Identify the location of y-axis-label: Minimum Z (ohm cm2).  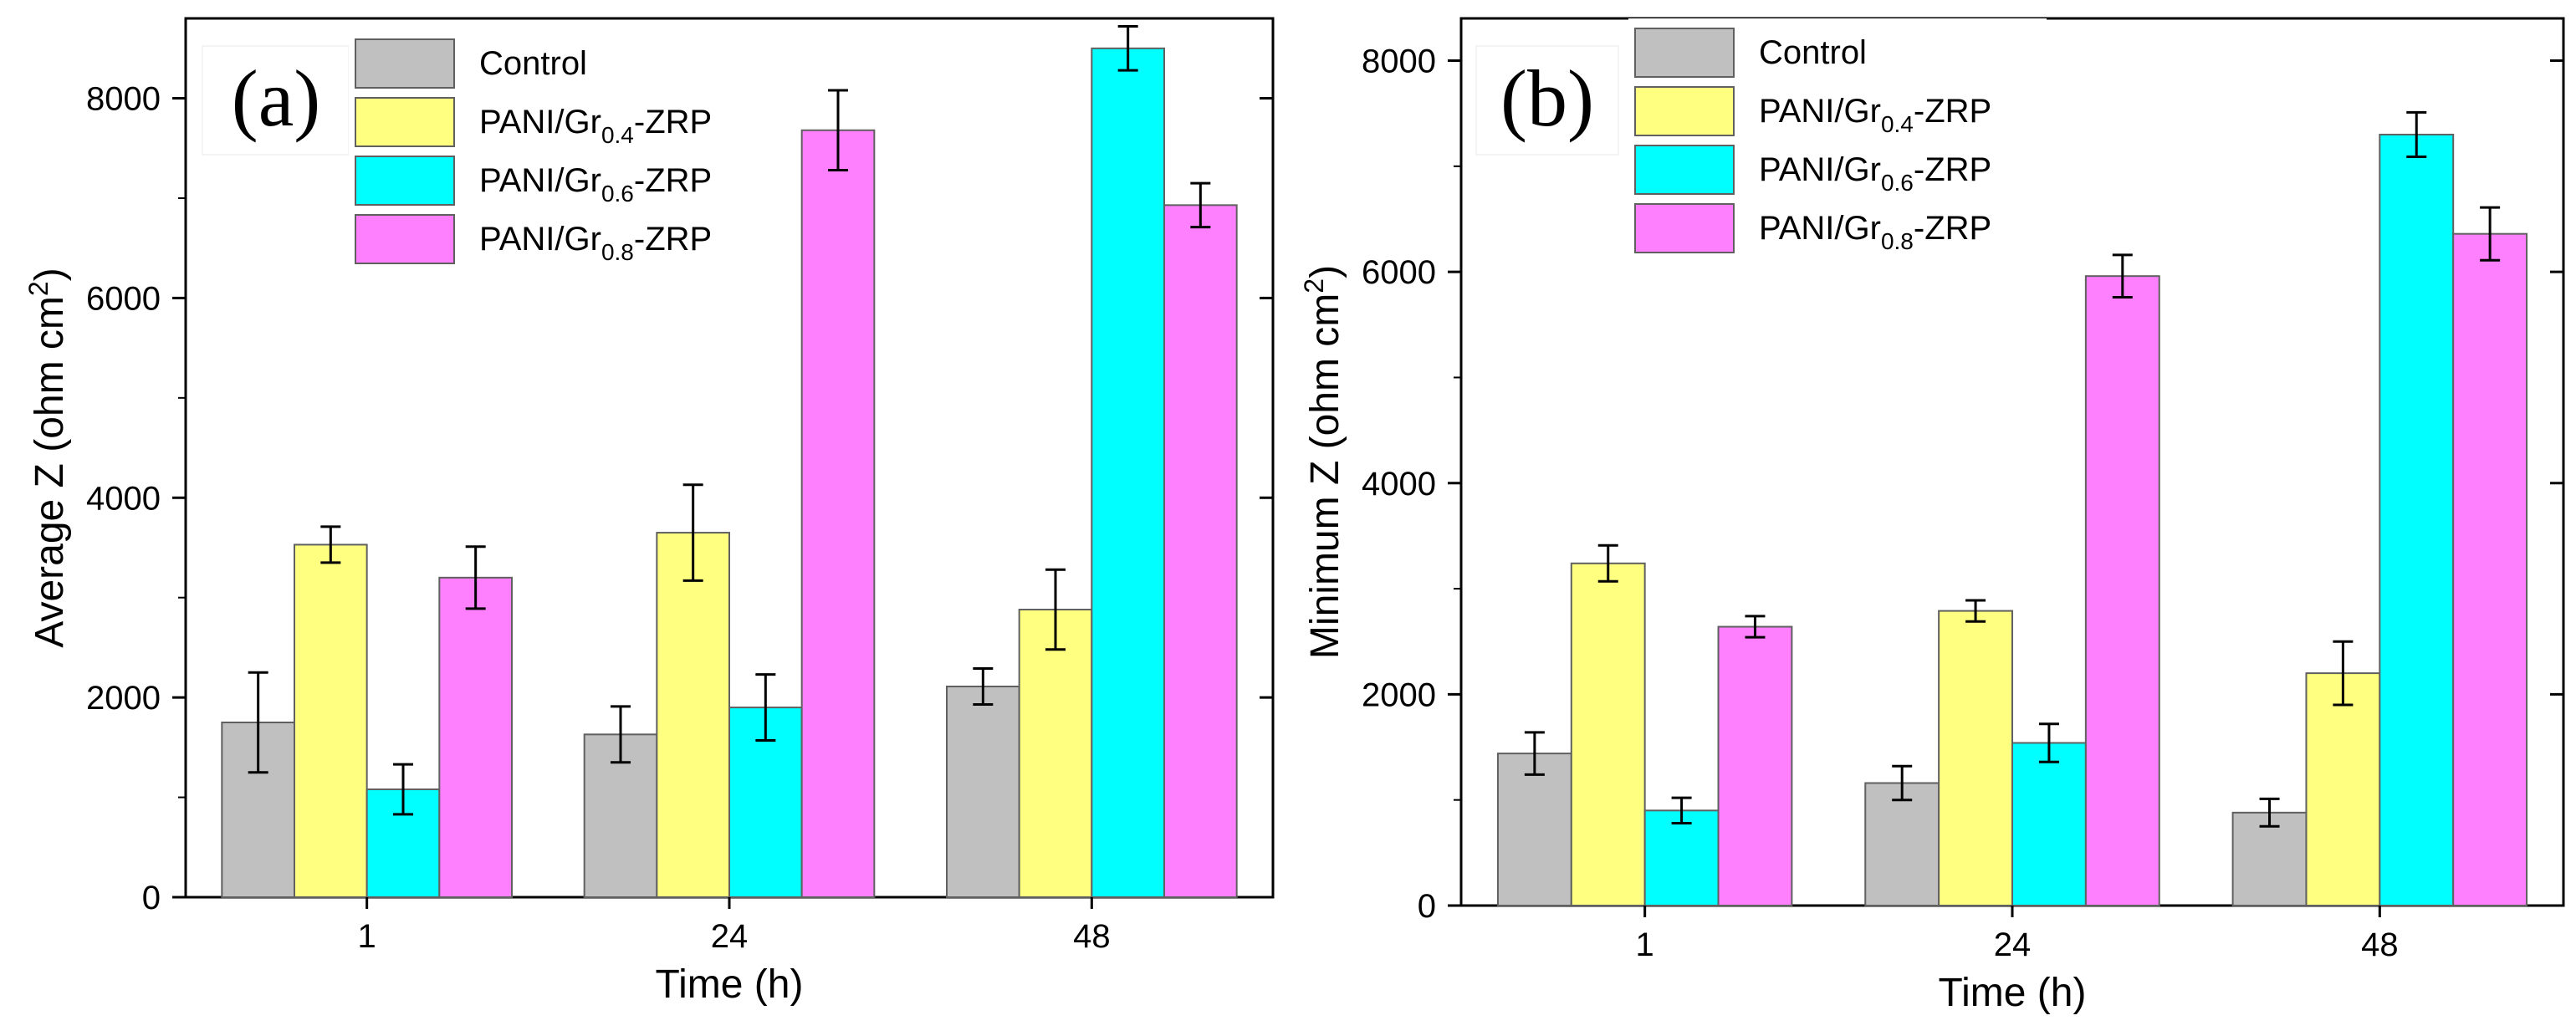
(1323, 462).